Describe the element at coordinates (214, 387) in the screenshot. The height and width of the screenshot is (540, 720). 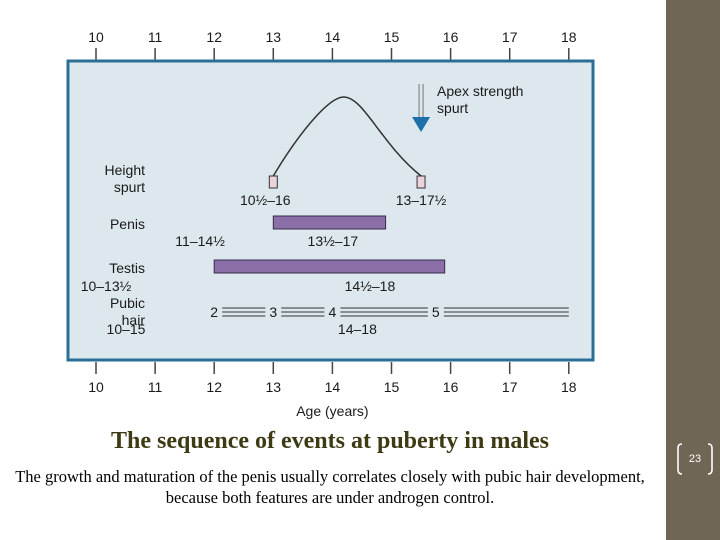
I see `bottom-tick-label: 12` at that location.